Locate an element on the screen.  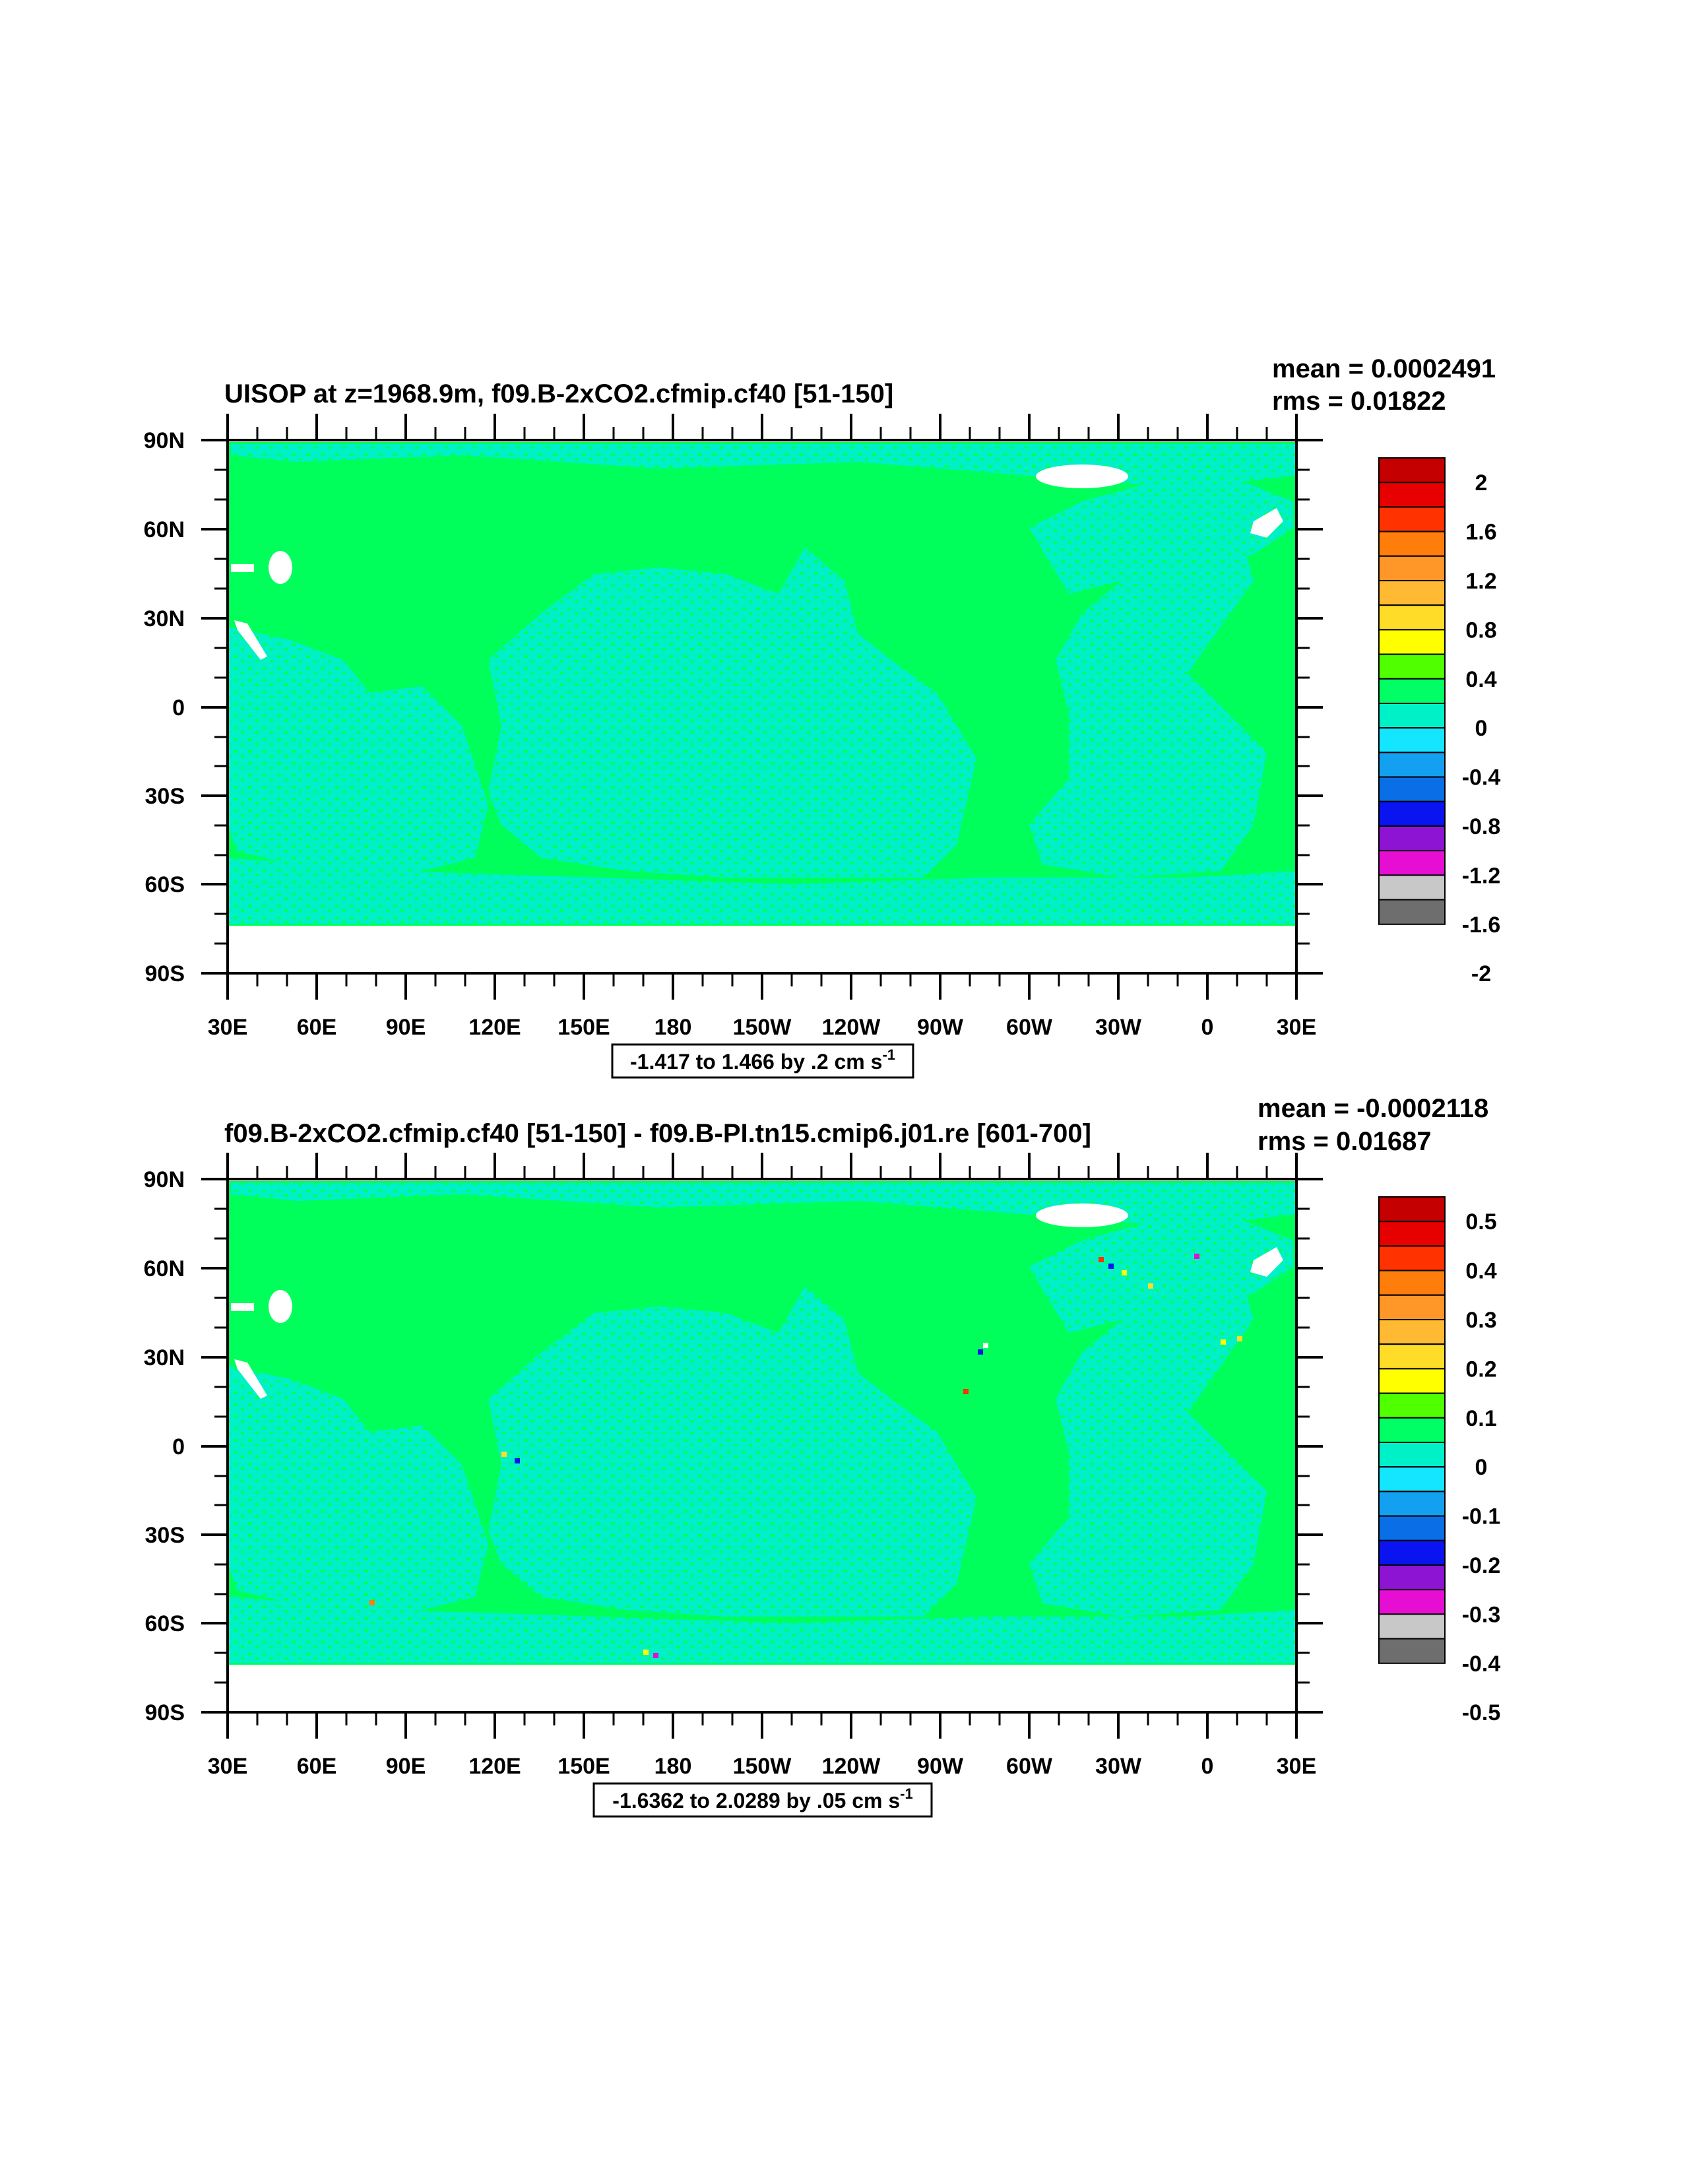
colorbar-label: 0 is located at coordinates (1481, 728).